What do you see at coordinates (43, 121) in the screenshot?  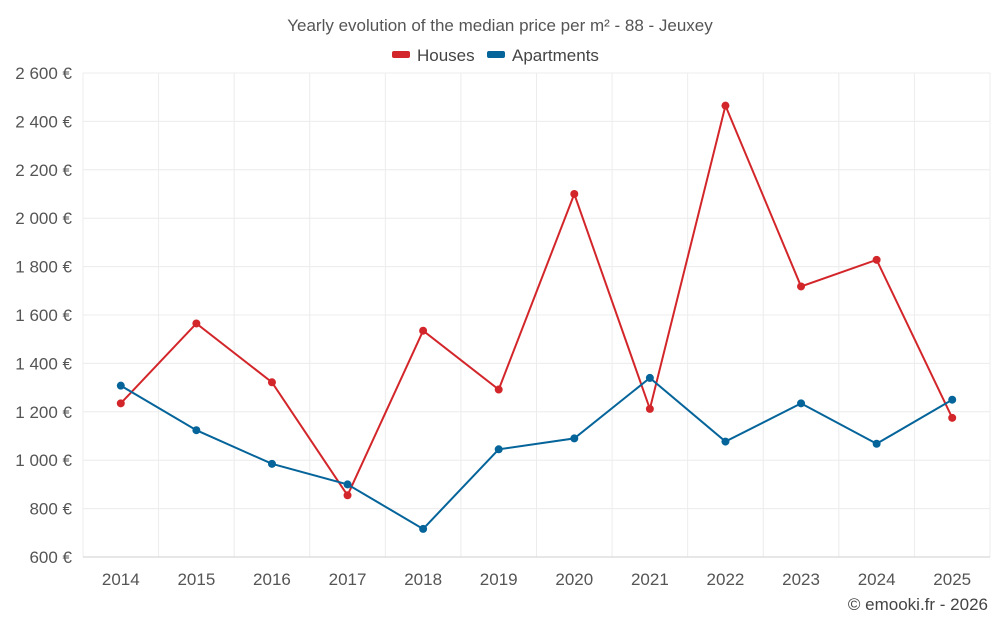 I see `y-tick-label: 2 400 €` at bounding box center [43, 121].